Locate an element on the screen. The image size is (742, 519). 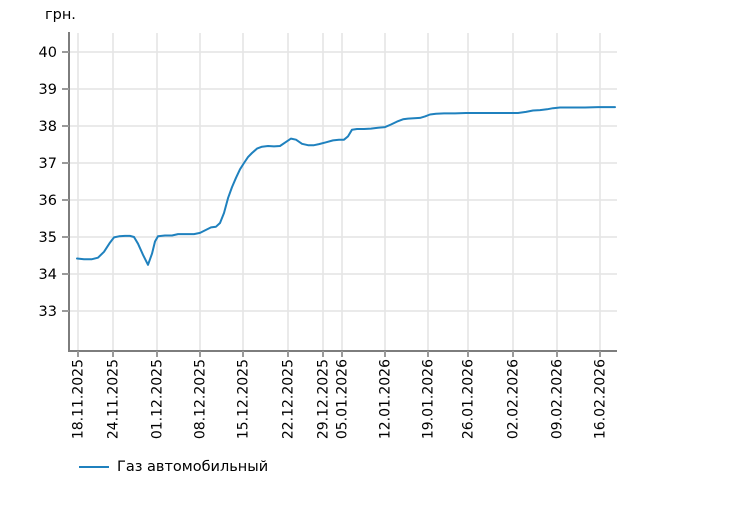
x-tick-label: 22.12.2025 is located at coordinates (289, 399).